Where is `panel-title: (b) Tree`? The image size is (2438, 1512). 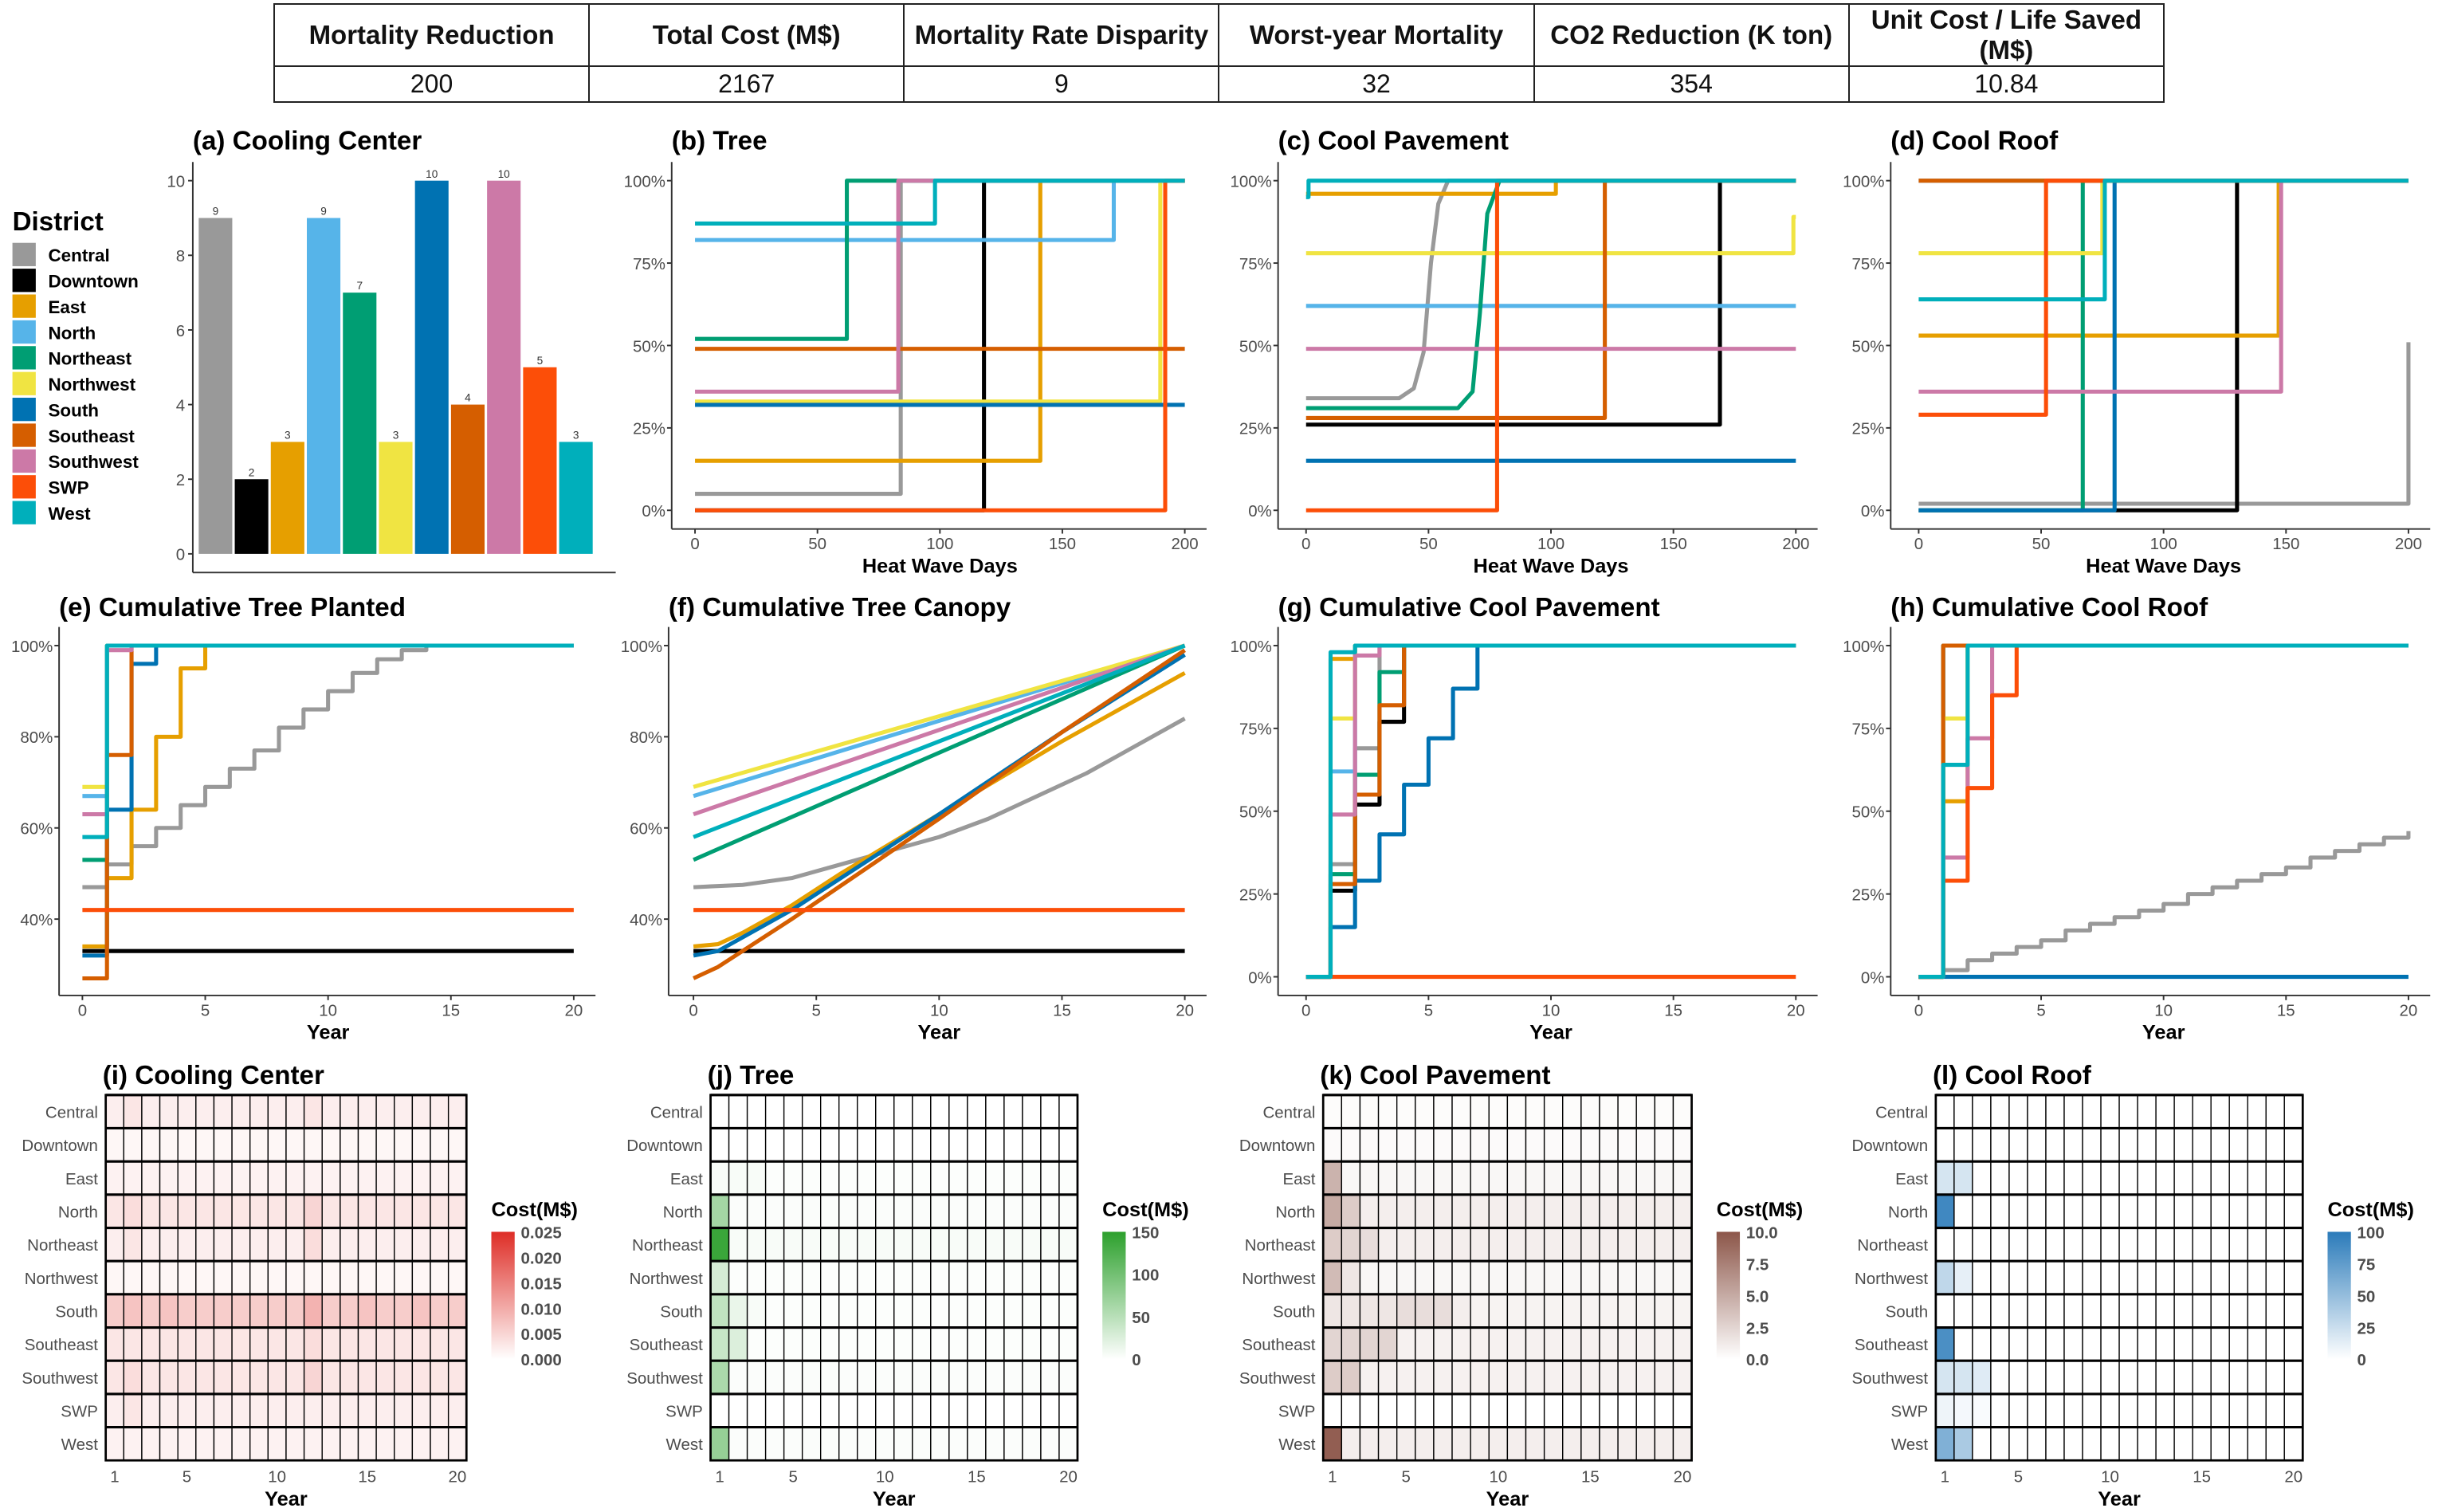 panel-title: (b) Tree is located at coordinates (720, 141).